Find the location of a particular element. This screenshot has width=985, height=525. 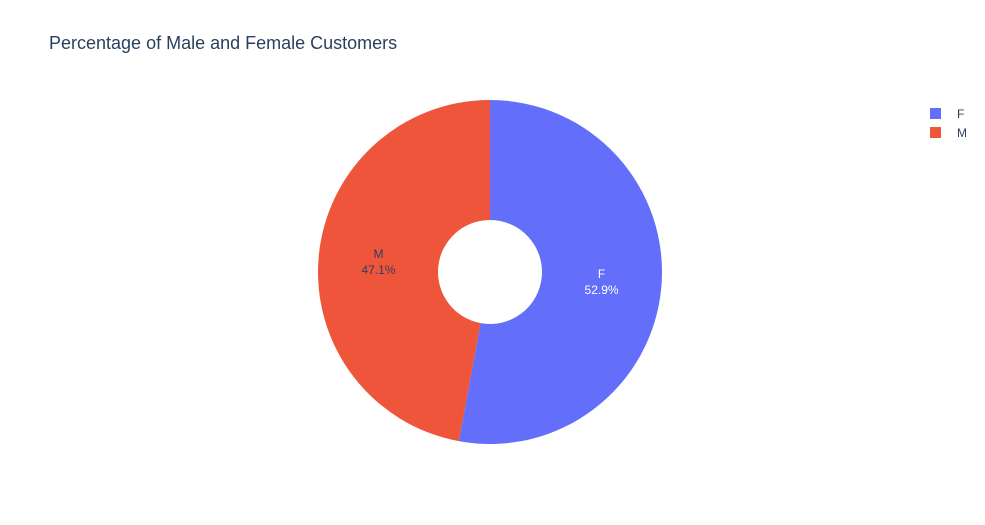

legend-label-f: F is located at coordinates (961, 113).